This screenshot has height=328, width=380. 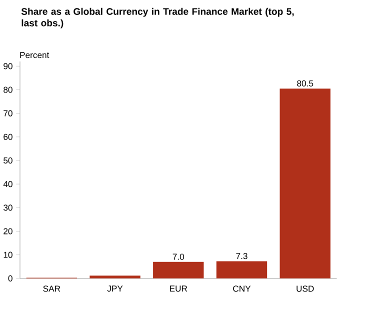 I want to click on chart-title: Share as a Global Currency in Trade Finance Market (top 5, last obs.), so click(x=157, y=18).